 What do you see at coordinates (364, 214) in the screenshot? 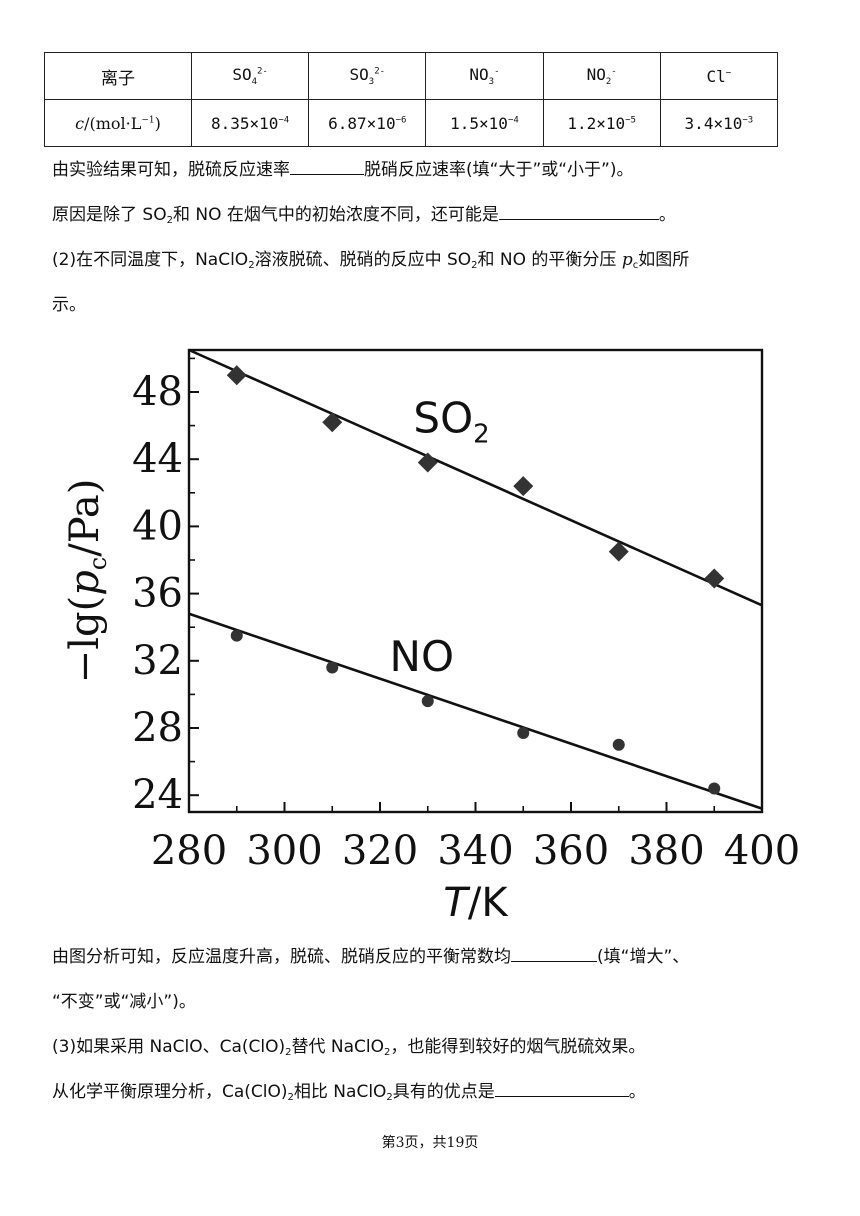
I see `question-line-reason: 原因是除了 SO2和 NO 在烟气中的初始浓度不同，还可能是。` at bounding box center [364, 214].